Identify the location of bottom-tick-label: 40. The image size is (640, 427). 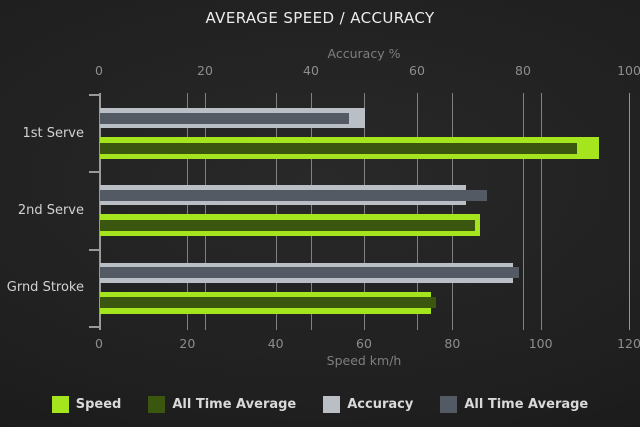
(275, 343).